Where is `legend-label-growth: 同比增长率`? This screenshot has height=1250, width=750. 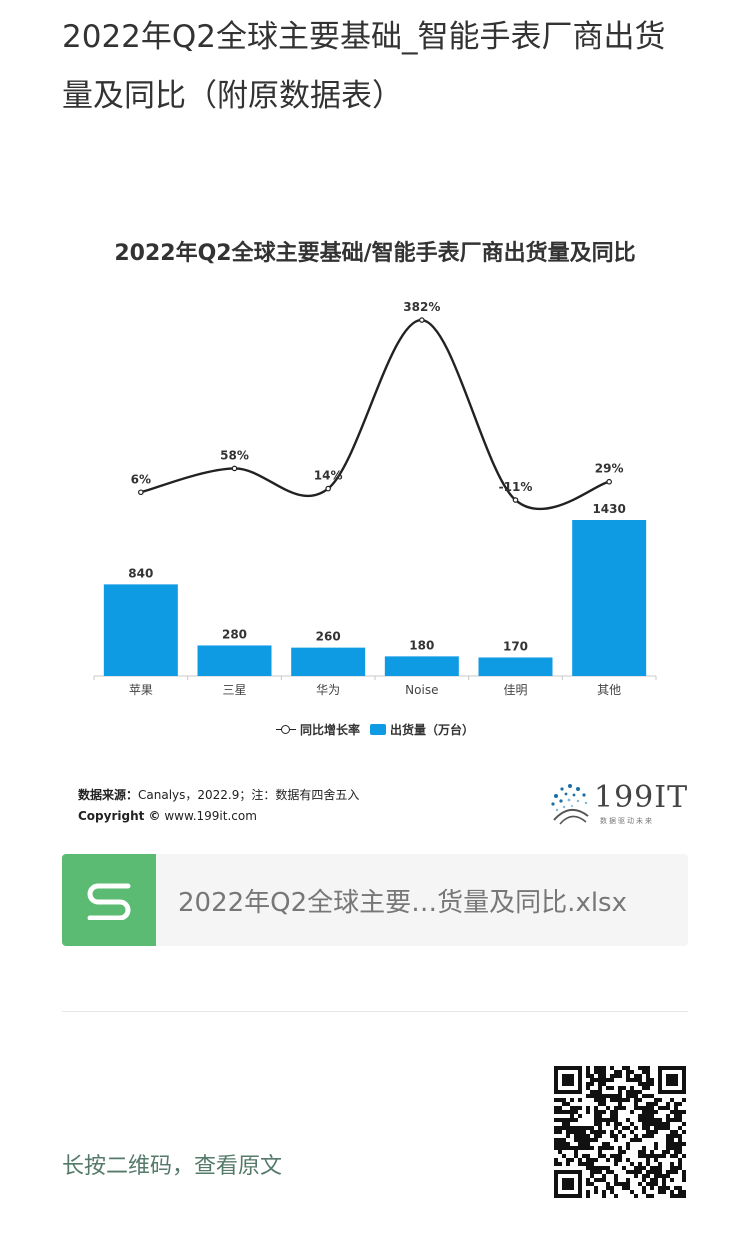 legend-label-growth: 同比增长率 is located at coordinates (329, 730).